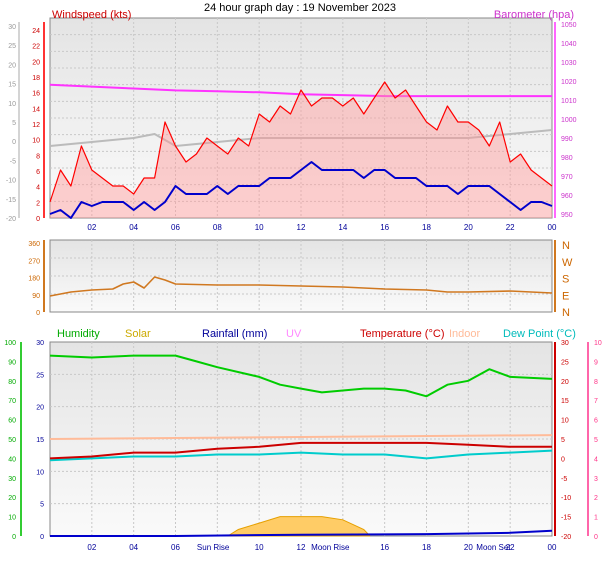 The width and height of the screenshot is (608, 561). What do you see at coordinates (596, 459) in the screenshot?
I see `uv-tick-label: 4` at bounding box center [596, 459].